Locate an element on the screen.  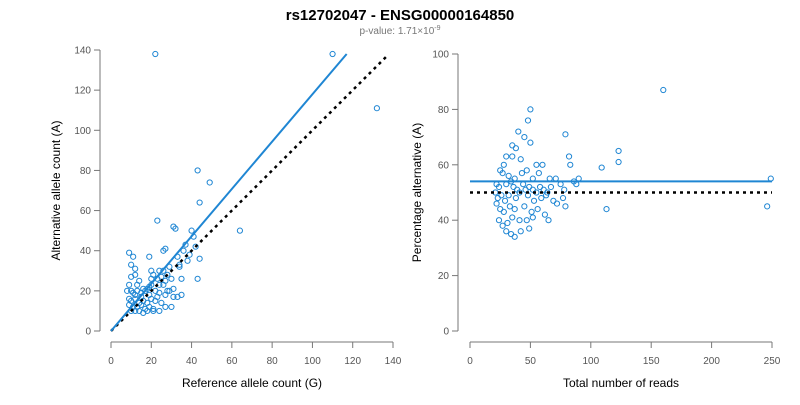
y-tick-label: 120 is located at coordinates (82, 91).